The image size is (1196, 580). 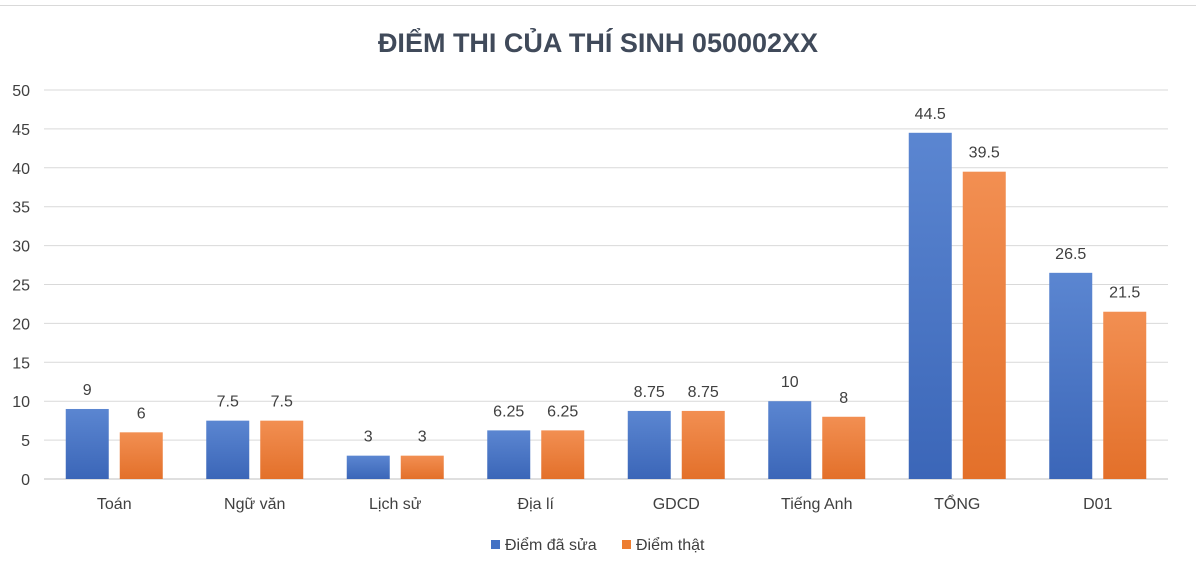 What do you see at coordinates (21, 208) in the screenshot?
I see `y-tick-label: 35` at bounding box center [21, 208].